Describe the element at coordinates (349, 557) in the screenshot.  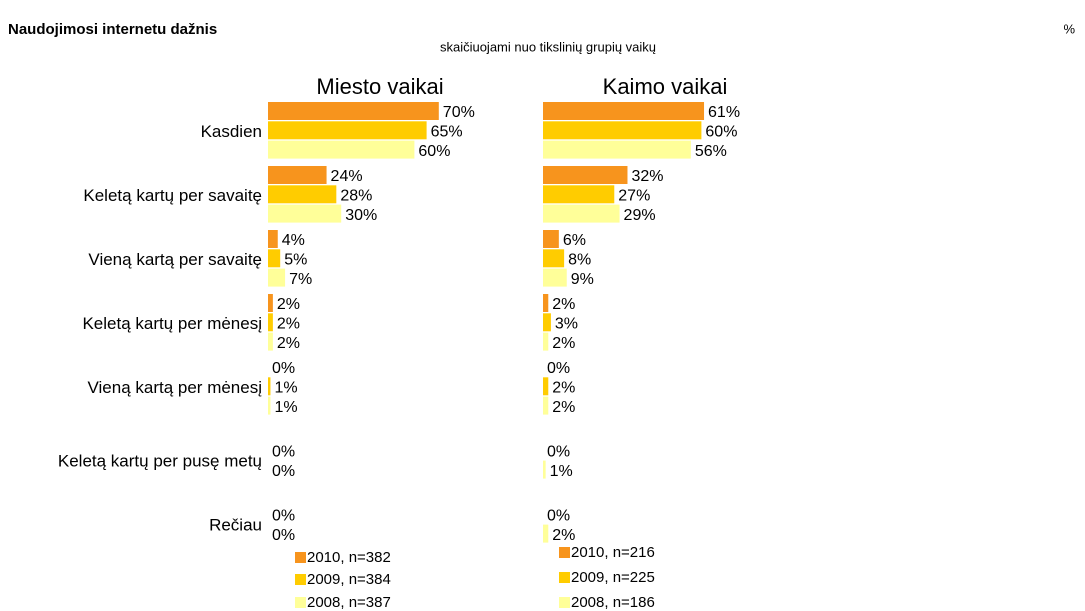
I see `legend-label: 2010, n=382` at that location.